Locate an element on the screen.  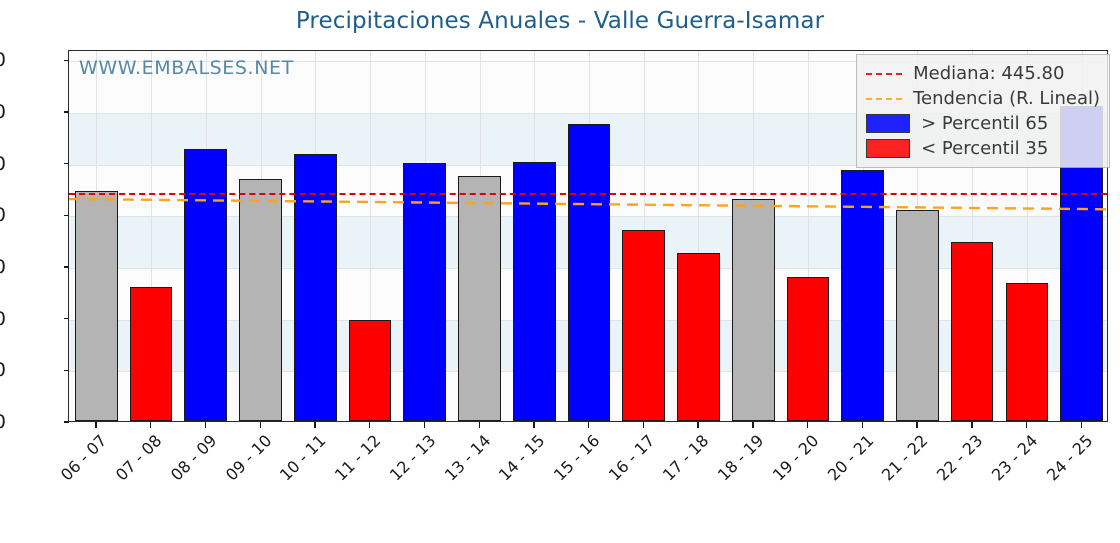
legend-item: Tendencia (R. Lineal) is located at coordinates (983, 98).